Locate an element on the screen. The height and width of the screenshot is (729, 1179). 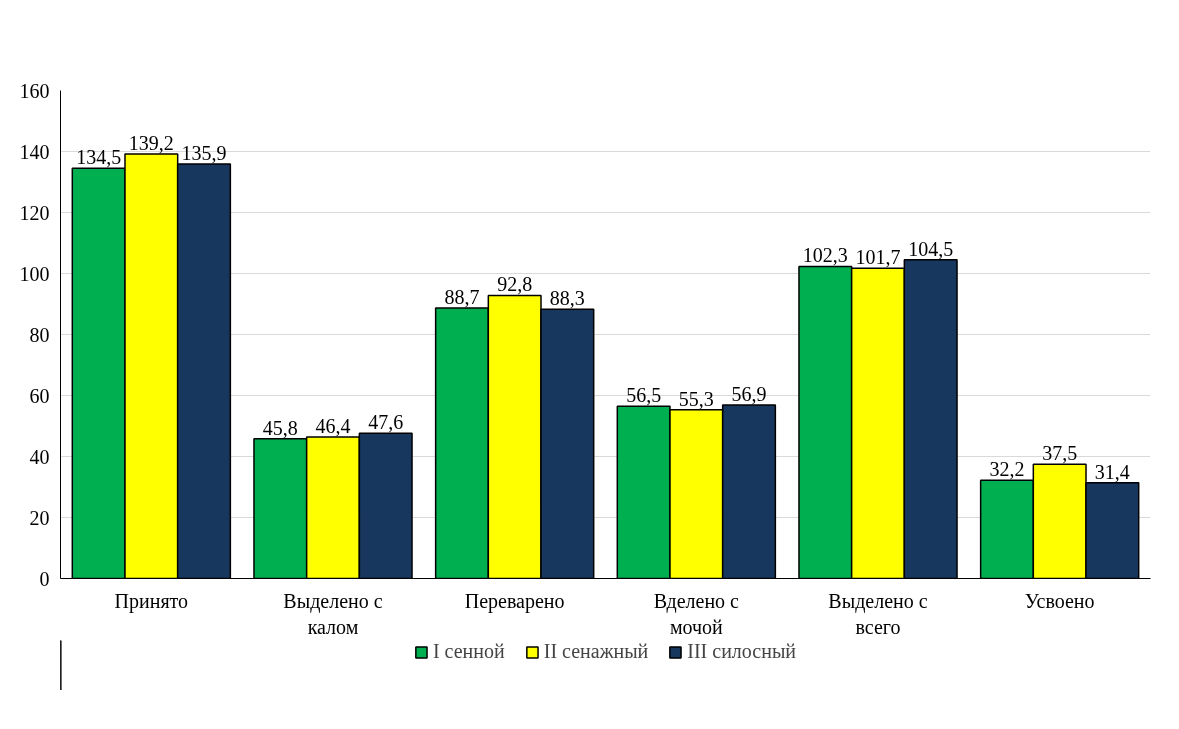
legend-label: I сенной is located at coordinates (468, 651).